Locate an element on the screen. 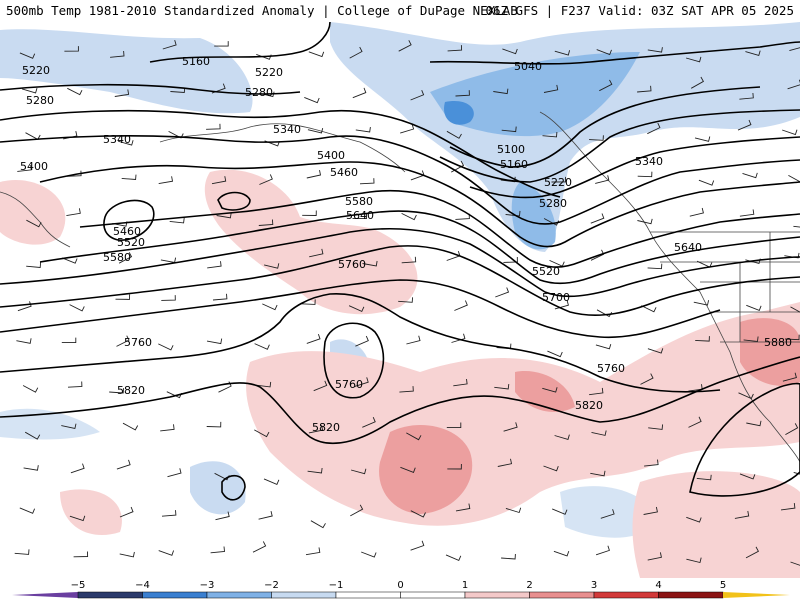  contour-5760-closed is located at coordinates (354, 360).